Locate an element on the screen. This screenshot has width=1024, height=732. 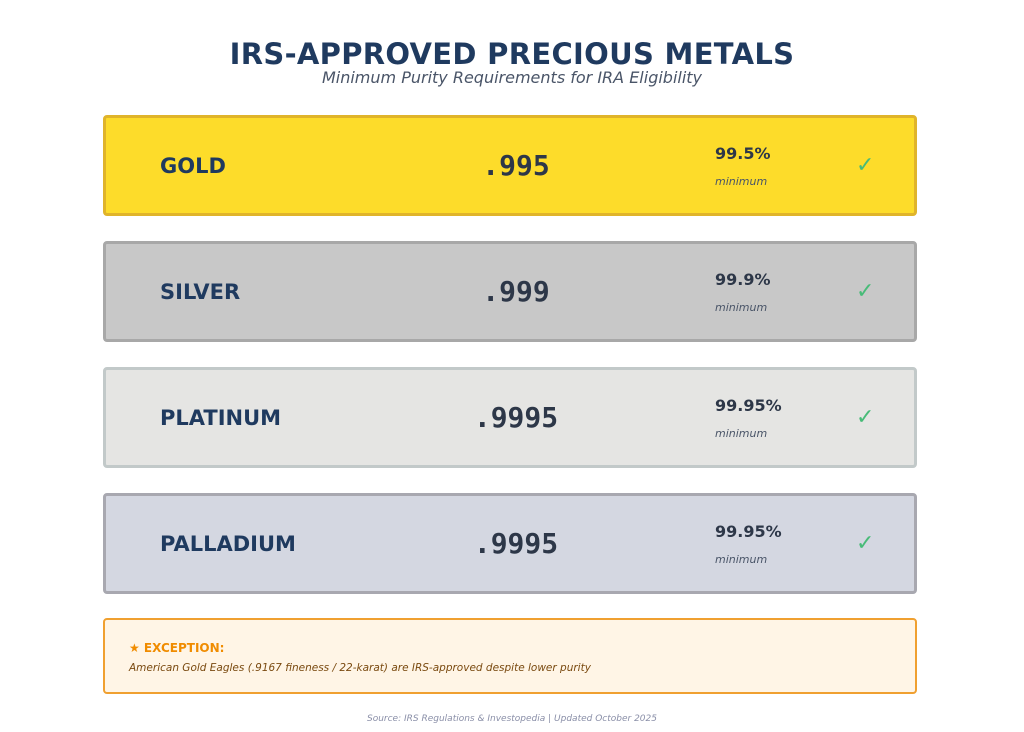
metal-name: GOLD is located at coordinates (193, 165).